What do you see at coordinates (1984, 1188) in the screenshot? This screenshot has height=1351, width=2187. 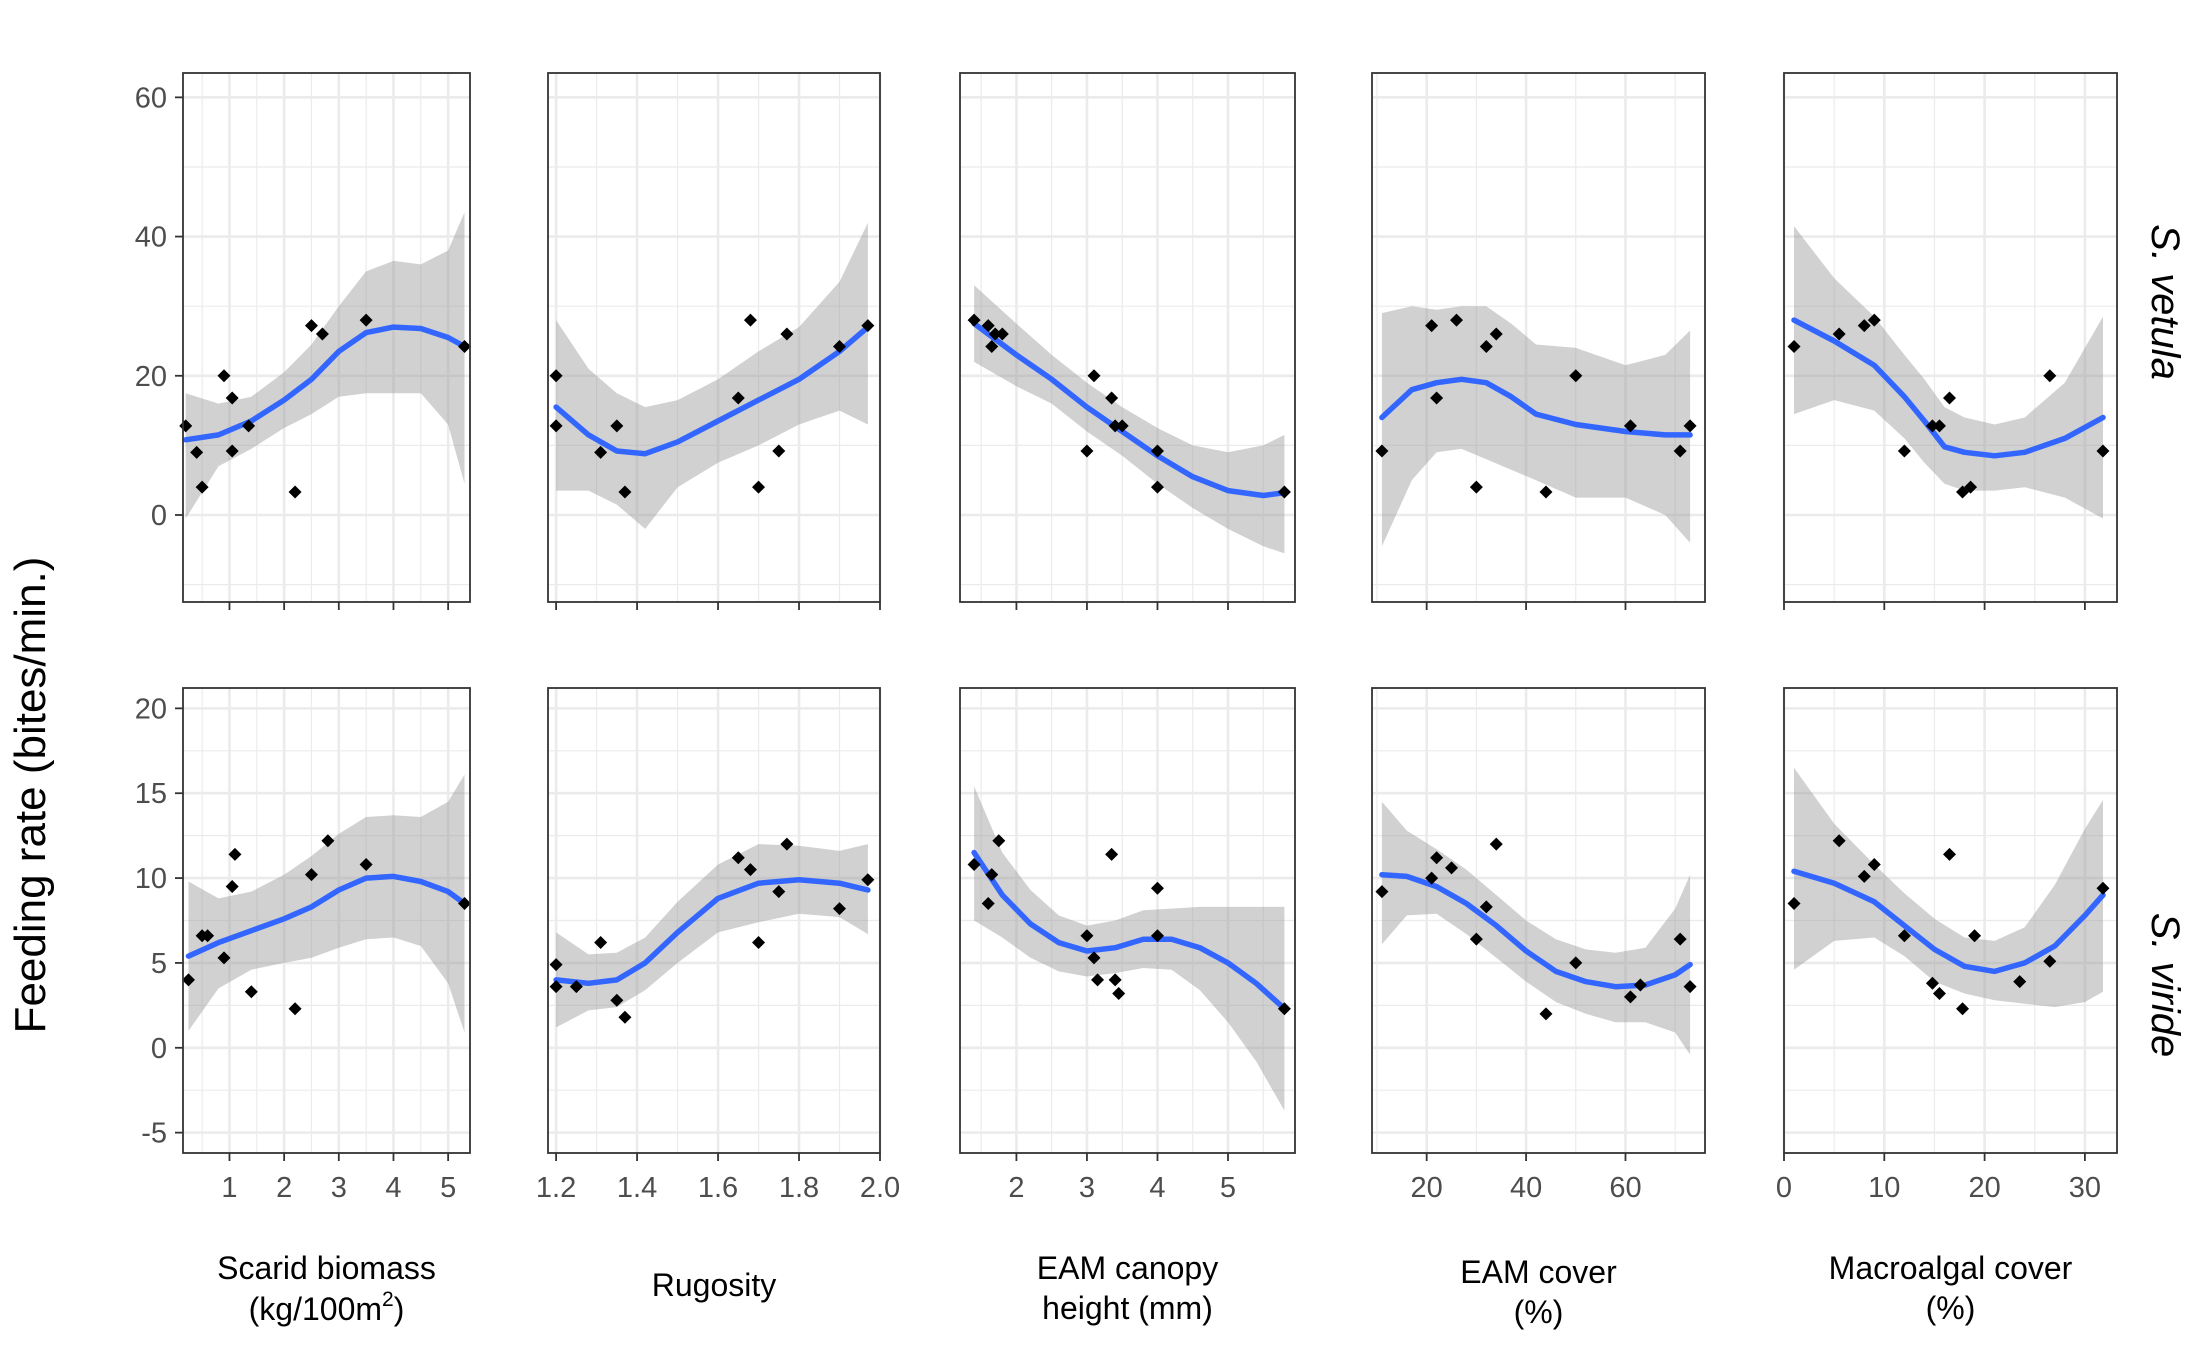 I see `x-tick-label: 20` at bounding box center [1984, 1188].